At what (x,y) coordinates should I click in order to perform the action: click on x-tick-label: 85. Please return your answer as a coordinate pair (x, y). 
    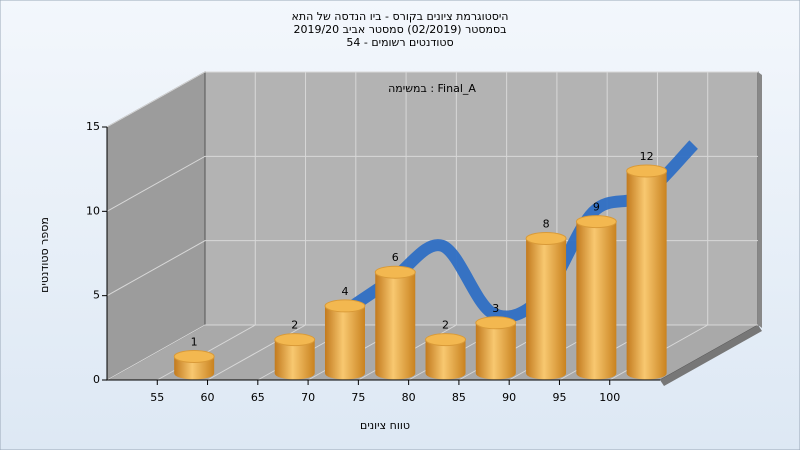
    Looking at the image, I should click on (459, 397).